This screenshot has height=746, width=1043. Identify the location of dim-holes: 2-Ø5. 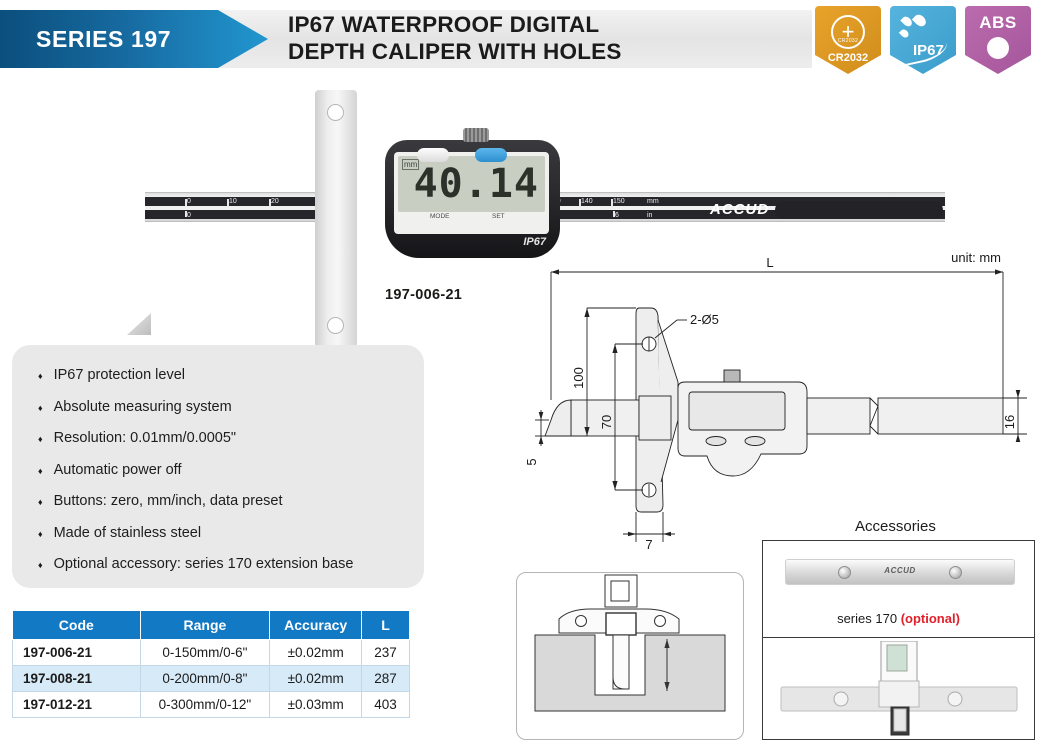
(704, 319).